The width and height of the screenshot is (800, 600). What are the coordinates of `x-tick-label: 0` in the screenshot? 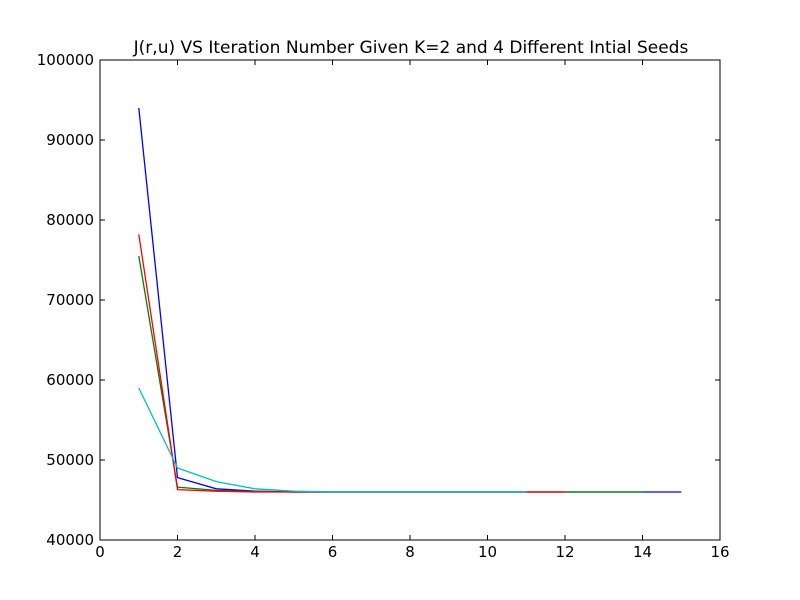 It's located at (100, 552).